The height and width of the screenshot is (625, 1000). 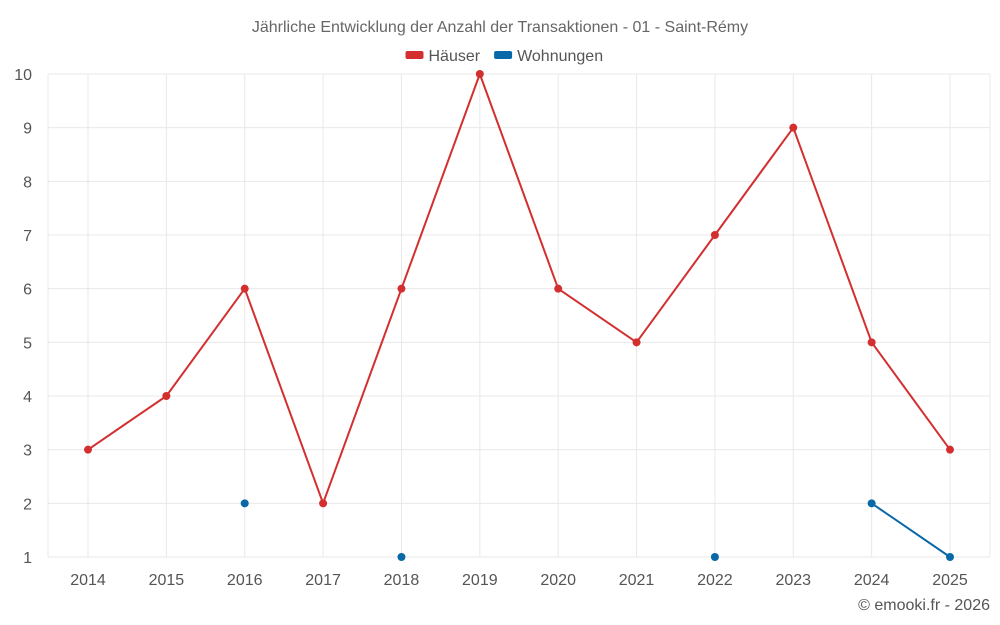 I want to click on y-tick-label: 10, so click(x=23, y=75).